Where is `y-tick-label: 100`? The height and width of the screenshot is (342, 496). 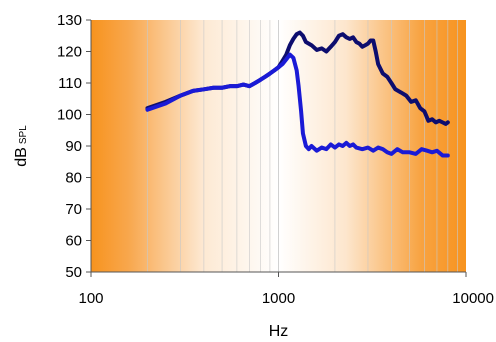
y-tick-label: 100 is located at coordinates (69, 115).